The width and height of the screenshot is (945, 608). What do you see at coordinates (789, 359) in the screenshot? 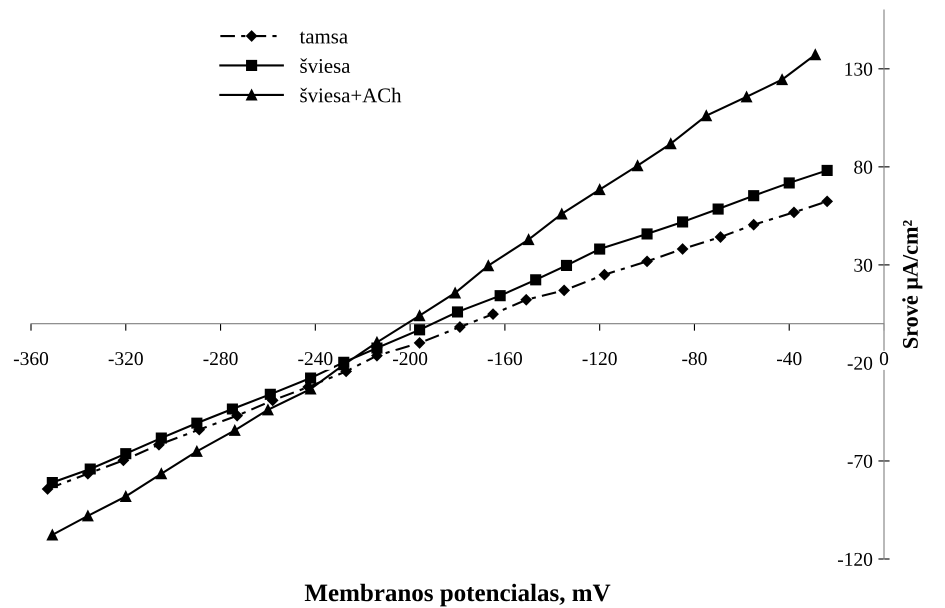
I see `x-tick-label: -40` at bounding box center [789, 359].